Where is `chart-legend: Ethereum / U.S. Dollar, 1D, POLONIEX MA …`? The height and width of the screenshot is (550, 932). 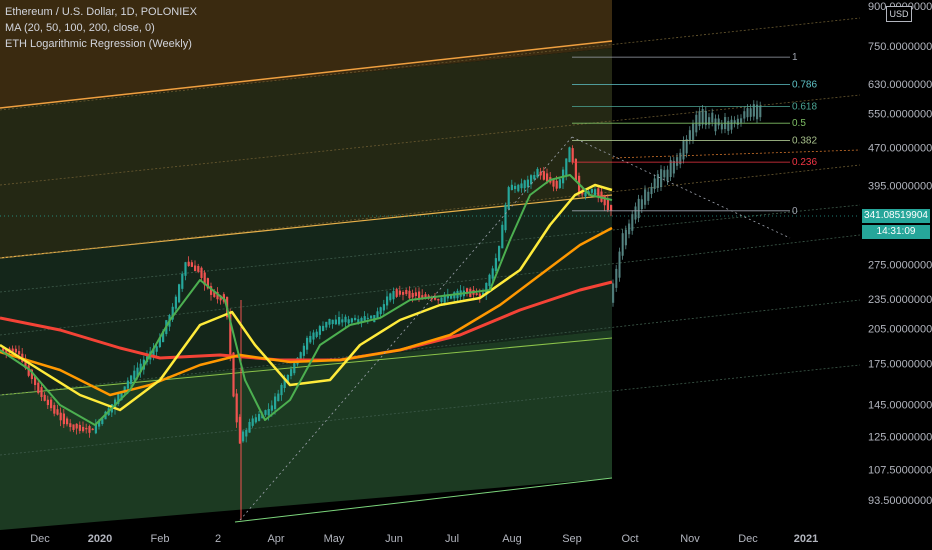 chart-legend: Ethereum / U.S. Dollar, 1D, POLONIEX MA … is located at coordinates (101, 28).